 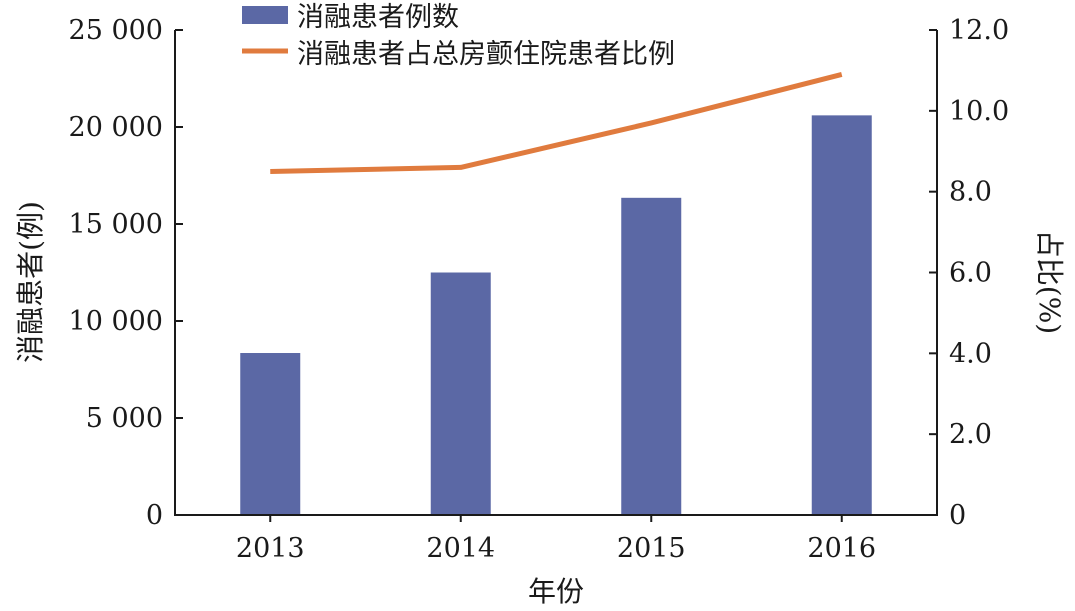 I want to click on y-tick-label: 10 000, so click(x=116, y=321).